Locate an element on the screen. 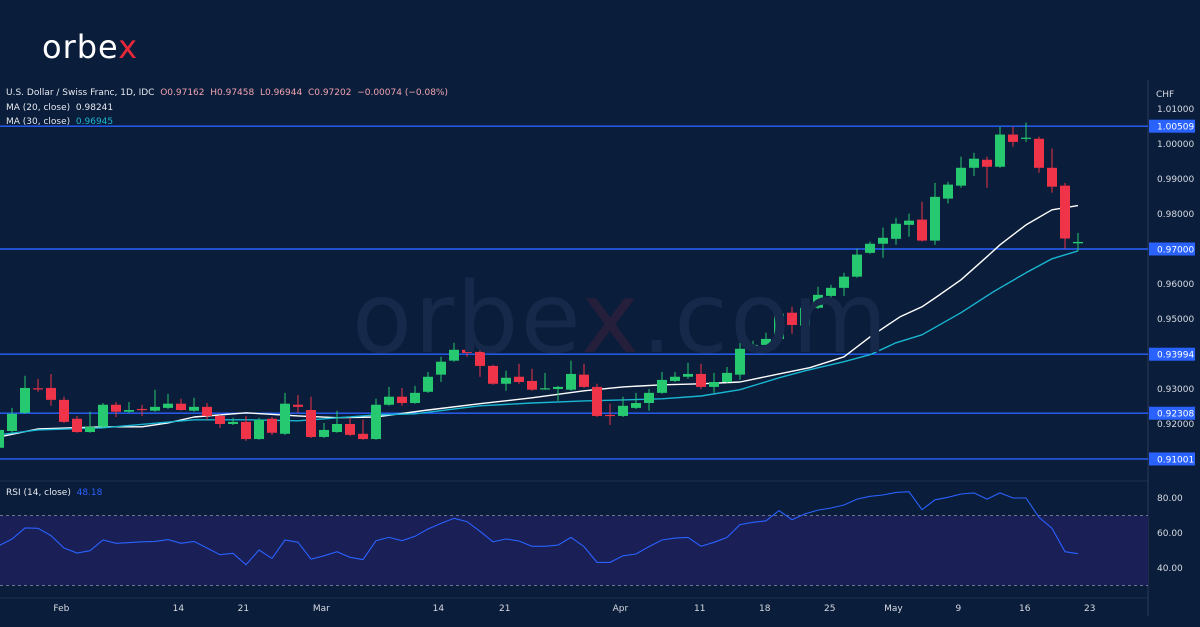 This screenshot has height=627, width=1200. rsi-tick-label: 40.00 is located at coordinates (1170, 569).